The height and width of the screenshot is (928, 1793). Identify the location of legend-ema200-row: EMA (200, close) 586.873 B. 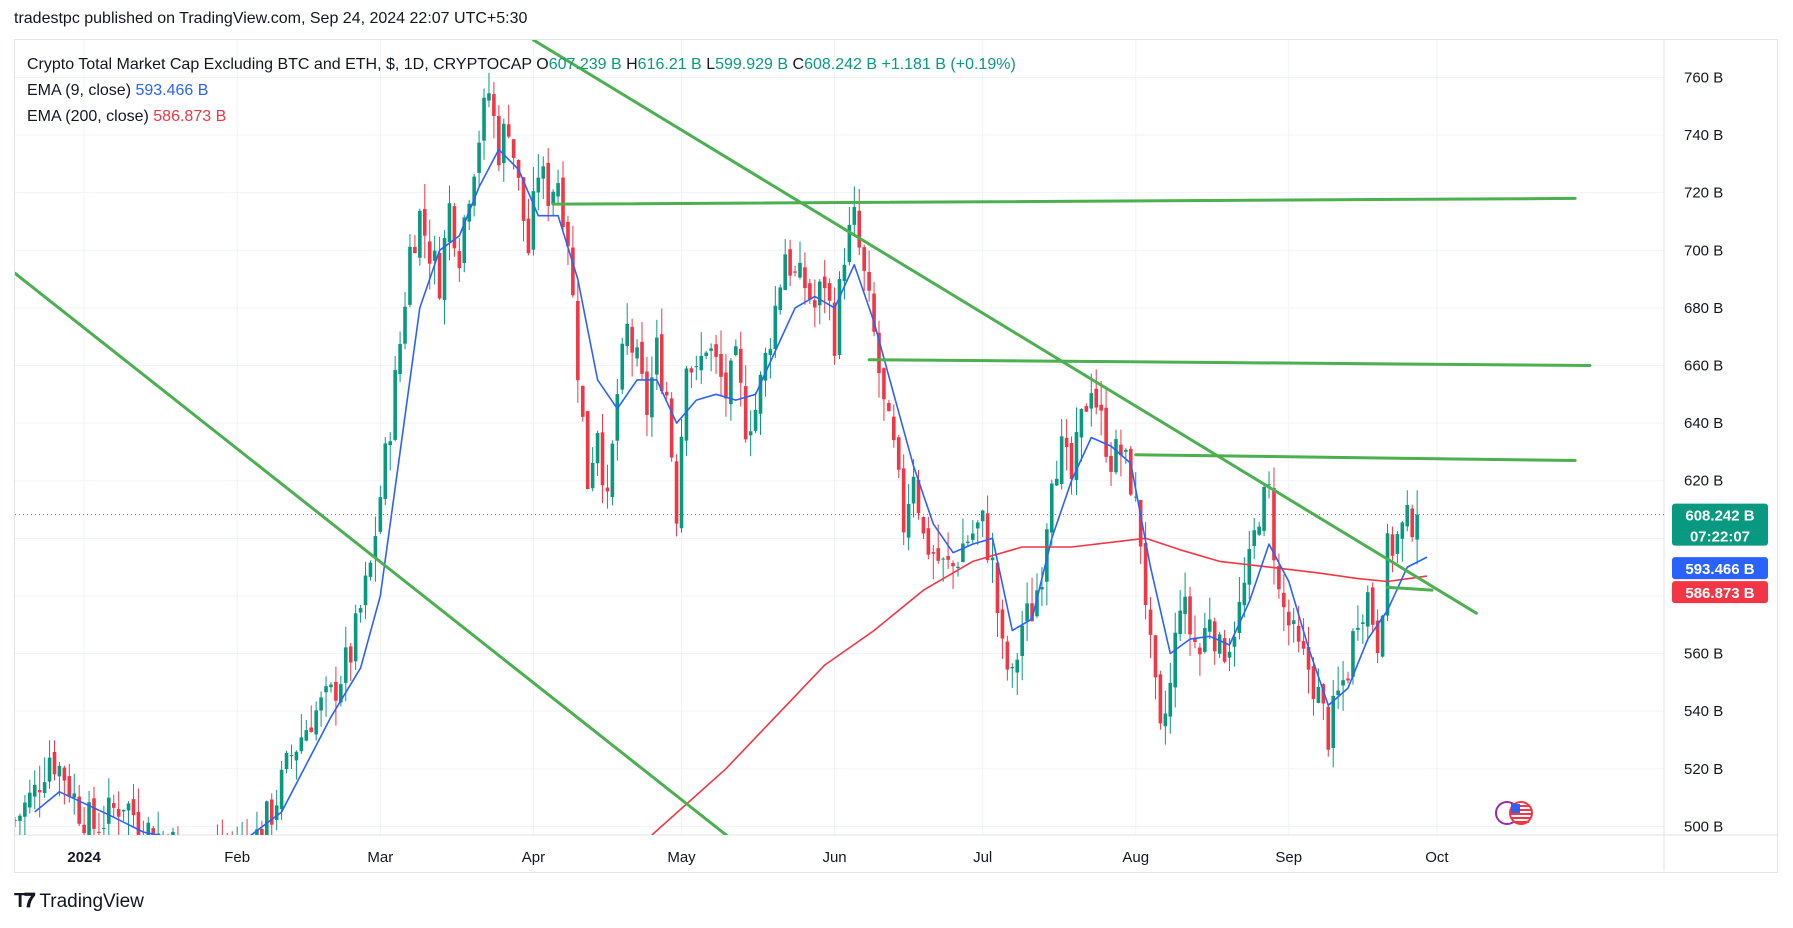
(521, 117).